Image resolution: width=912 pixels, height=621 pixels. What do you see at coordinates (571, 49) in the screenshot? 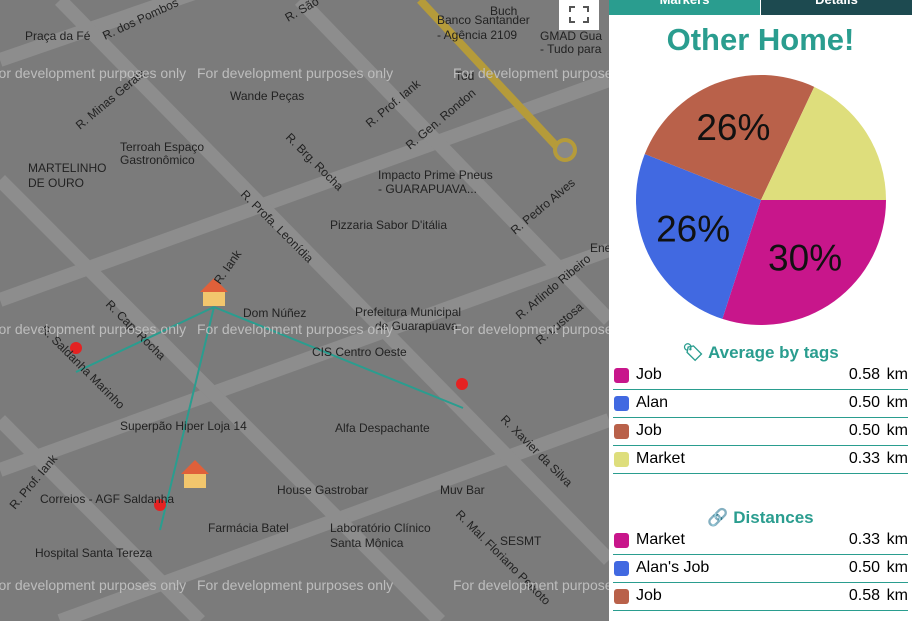
I see `map-label: - Tudo para` at bounding box center [571, 49].